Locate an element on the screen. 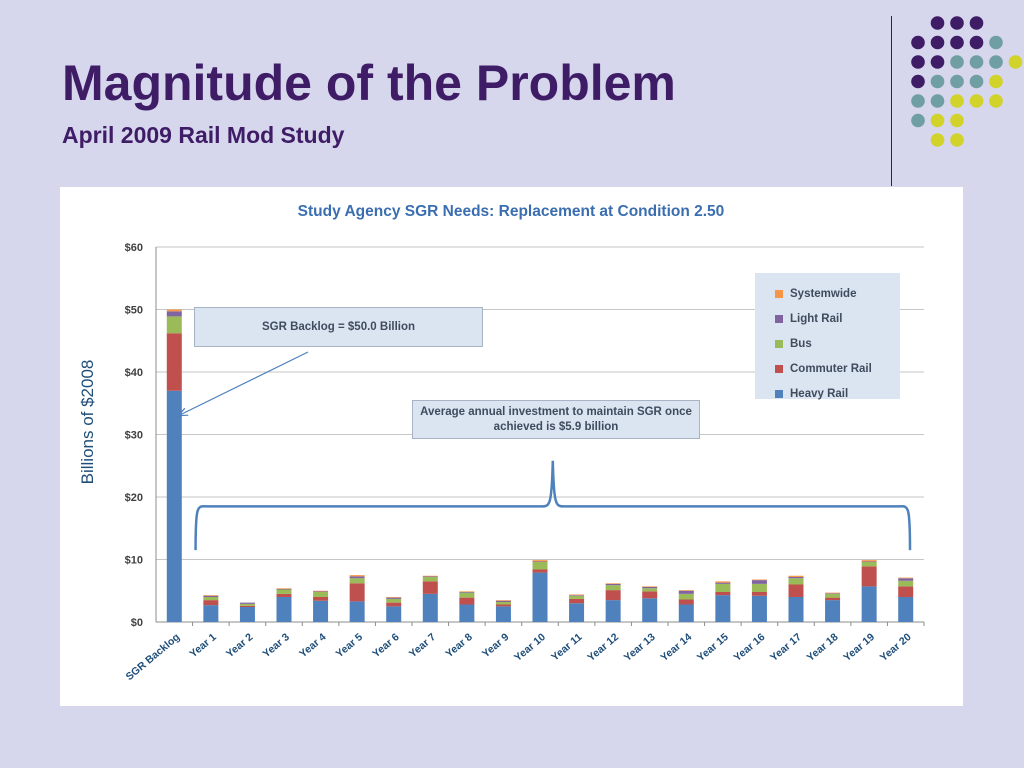 The height and width of the screenshot is (768, 1024). x-tick-label: Year 19 is located at coordinates (859, 647).